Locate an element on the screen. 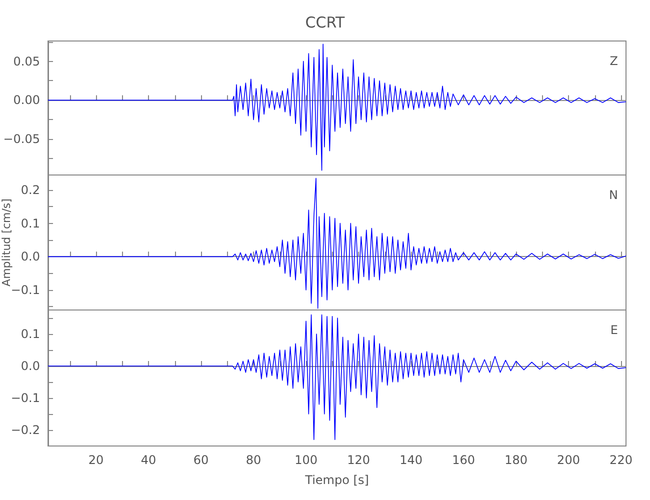 This screenshot has height=500, width=650. x-tick-label: 60 is located at coordinates (201, 460).